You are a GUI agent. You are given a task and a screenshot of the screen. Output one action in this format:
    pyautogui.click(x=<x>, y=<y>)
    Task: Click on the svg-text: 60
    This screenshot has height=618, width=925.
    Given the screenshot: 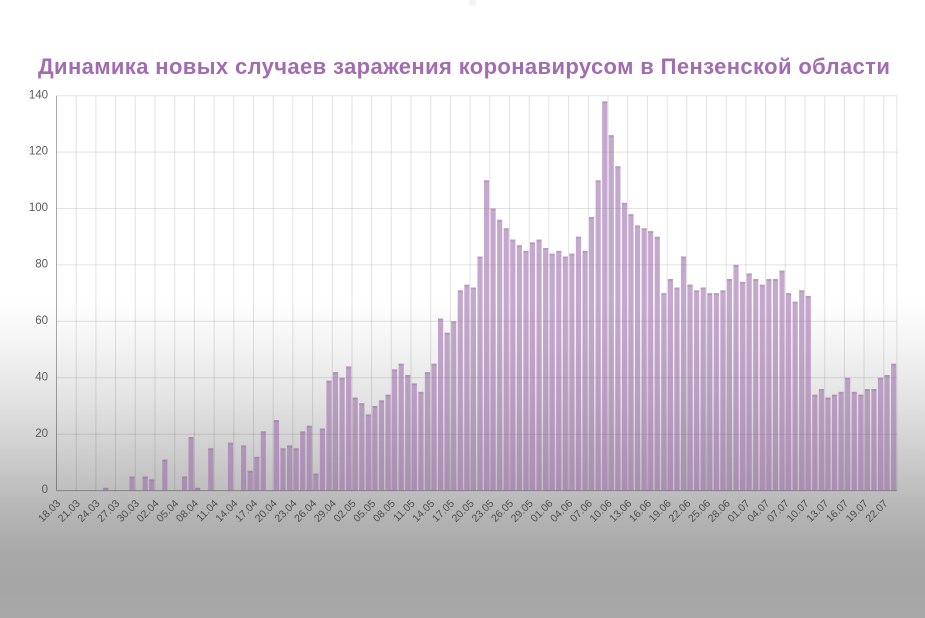 What is the action you would take?
    pyautogui.click(x=41, y=321)
    